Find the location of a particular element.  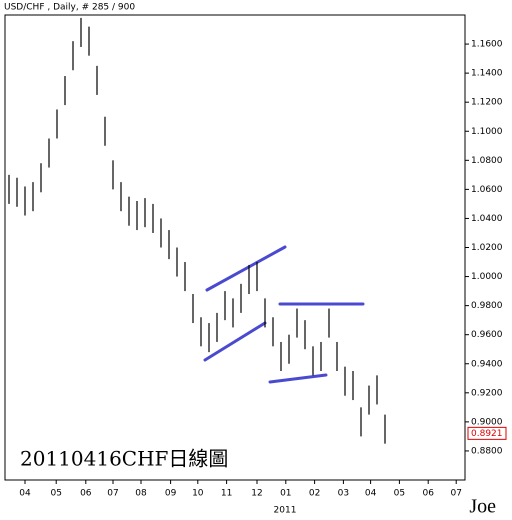

y-tick-label: 0.9000 is located at coordinates (487, 422).